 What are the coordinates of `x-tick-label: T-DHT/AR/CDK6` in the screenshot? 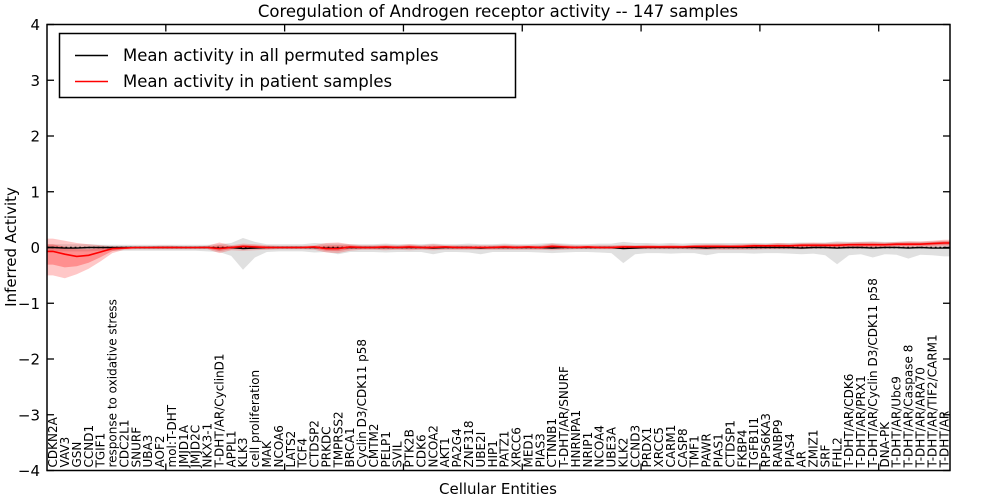 It's located at (849, 421).